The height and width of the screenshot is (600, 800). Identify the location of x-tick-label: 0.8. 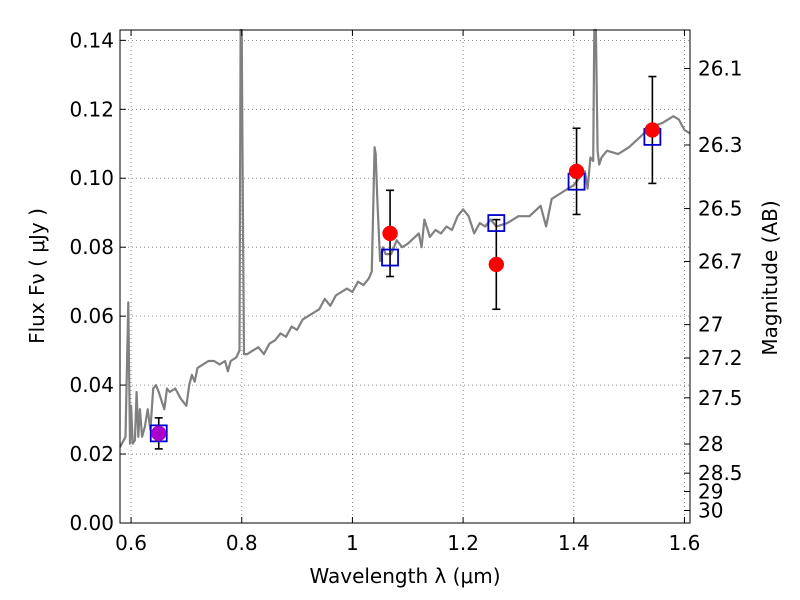
(242, 543).